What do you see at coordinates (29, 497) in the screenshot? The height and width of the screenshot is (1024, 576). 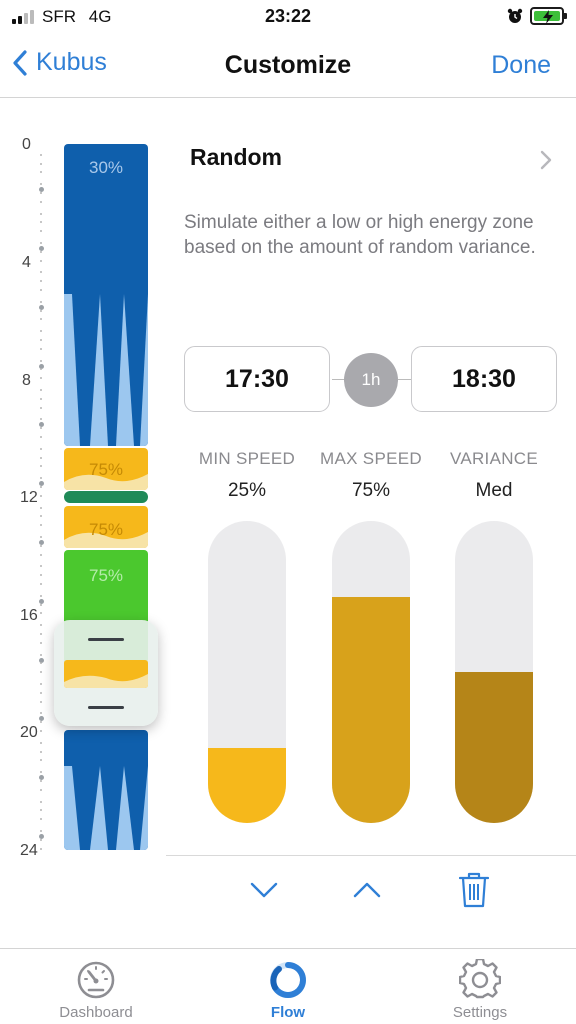 I see `ruler-label: 12` at bounding box center [29, 497].